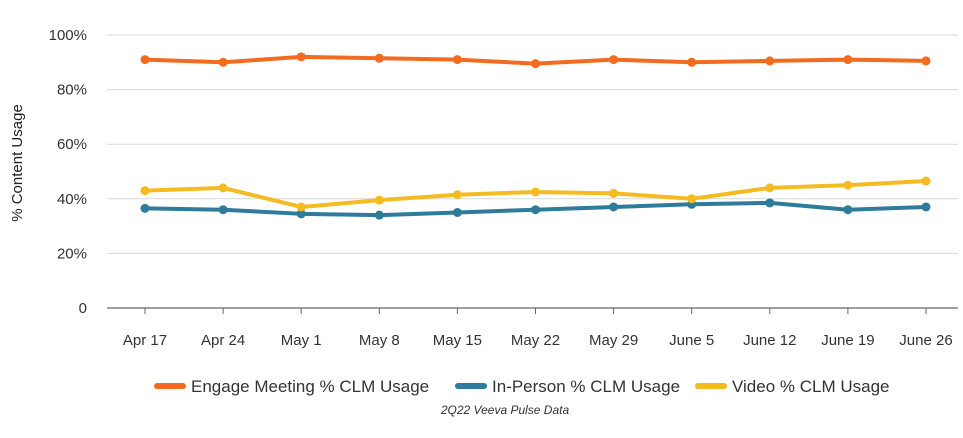 The width and height of the screenshot is (963, 438). What do you see at coordinates (72, 199) in the screenshot?
I see `y-tick-label: 40%` at bounding box center [72, 199].